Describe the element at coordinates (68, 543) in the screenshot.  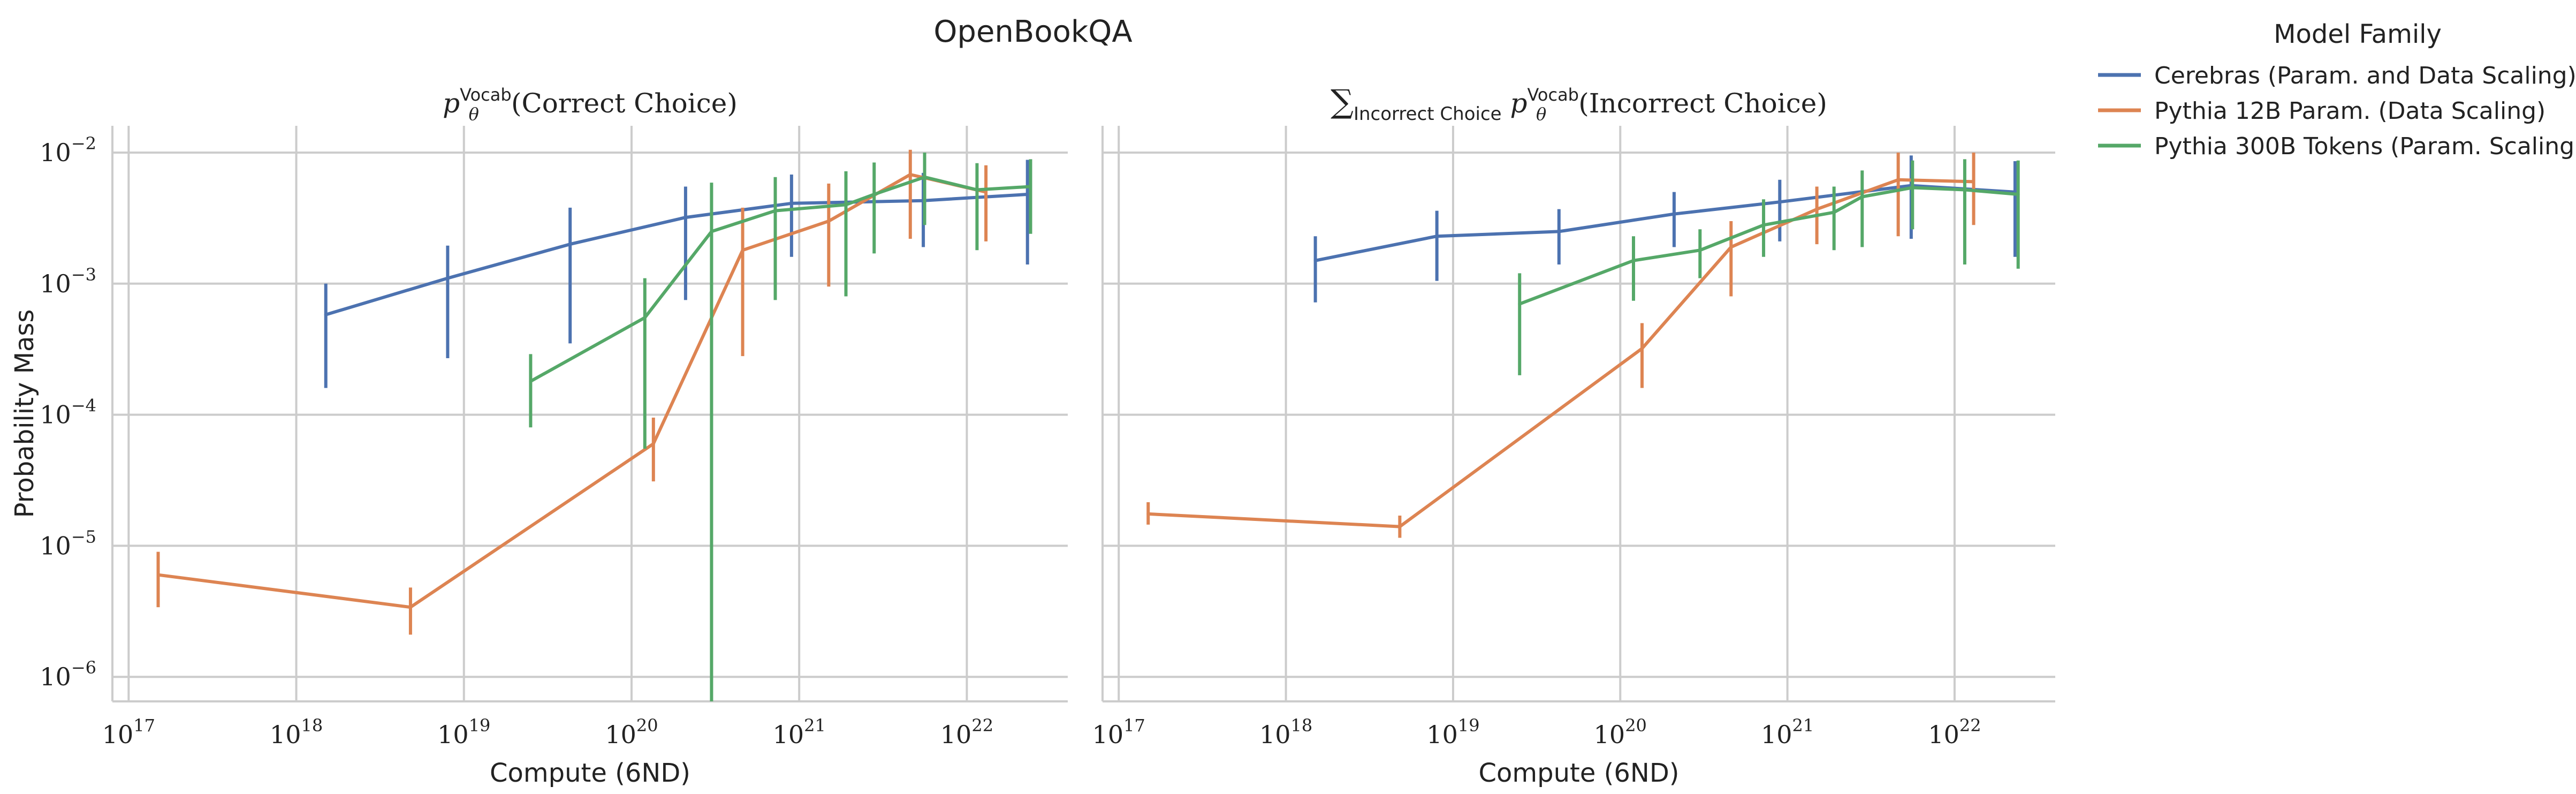
I see `y-tick-label: 10⁻⁵` at that location.